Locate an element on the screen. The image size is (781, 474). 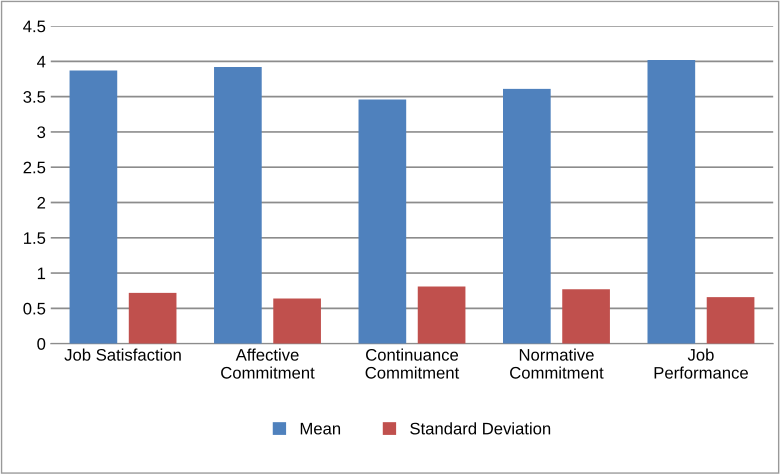
y-tick-label: 4.5 is located at coordinates (34, 26).